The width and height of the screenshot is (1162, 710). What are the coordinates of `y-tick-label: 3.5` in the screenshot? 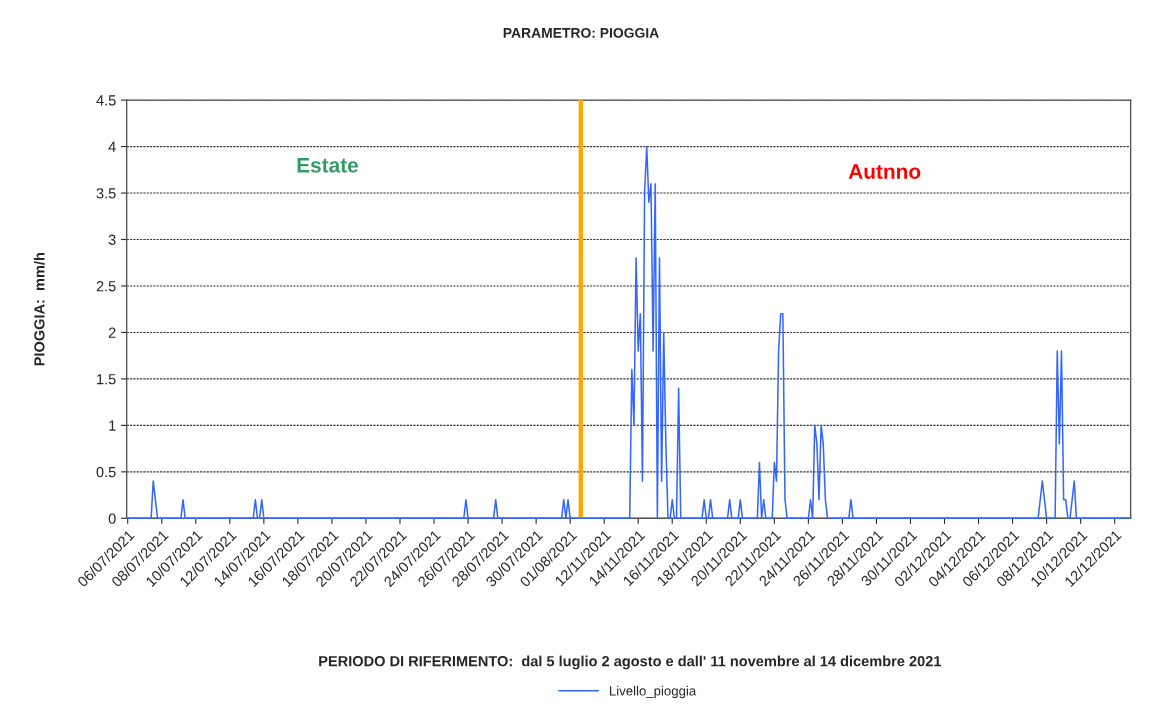 It's located at (106, 193).